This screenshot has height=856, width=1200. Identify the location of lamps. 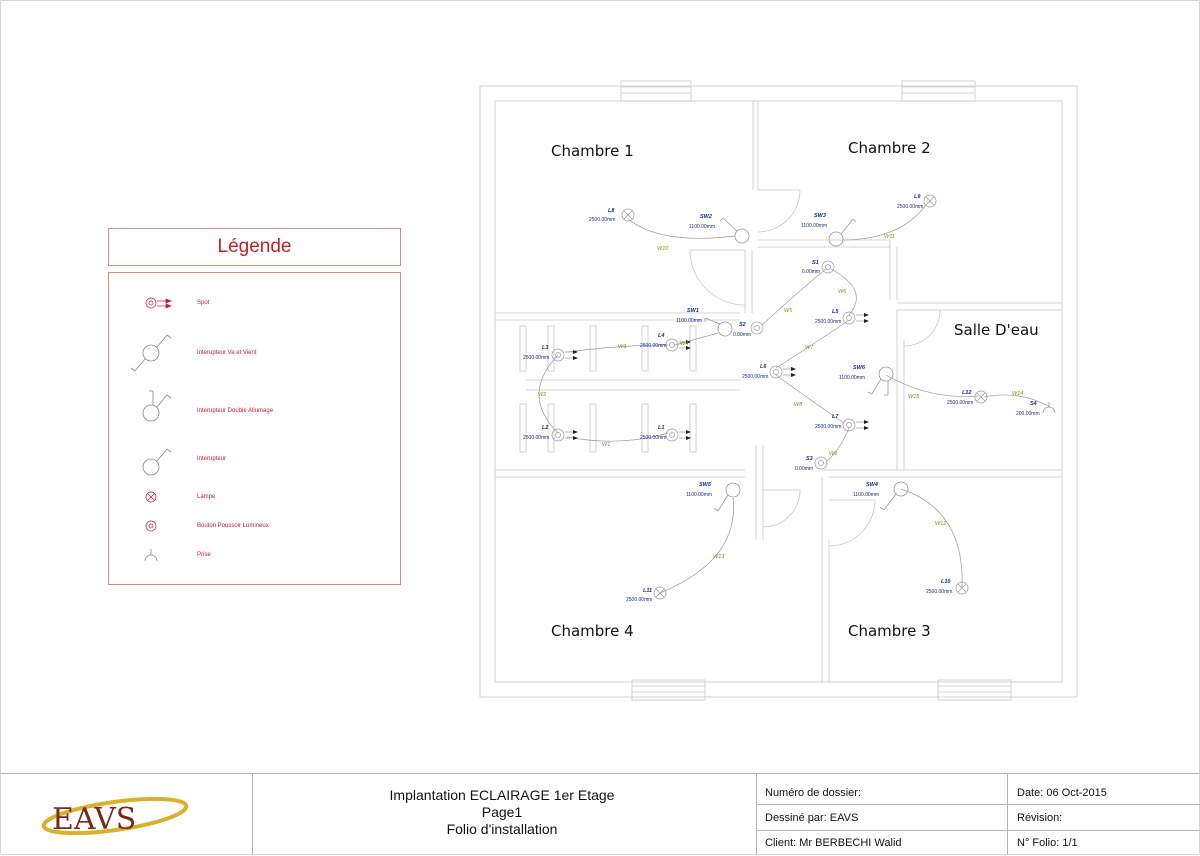
(804, 397).